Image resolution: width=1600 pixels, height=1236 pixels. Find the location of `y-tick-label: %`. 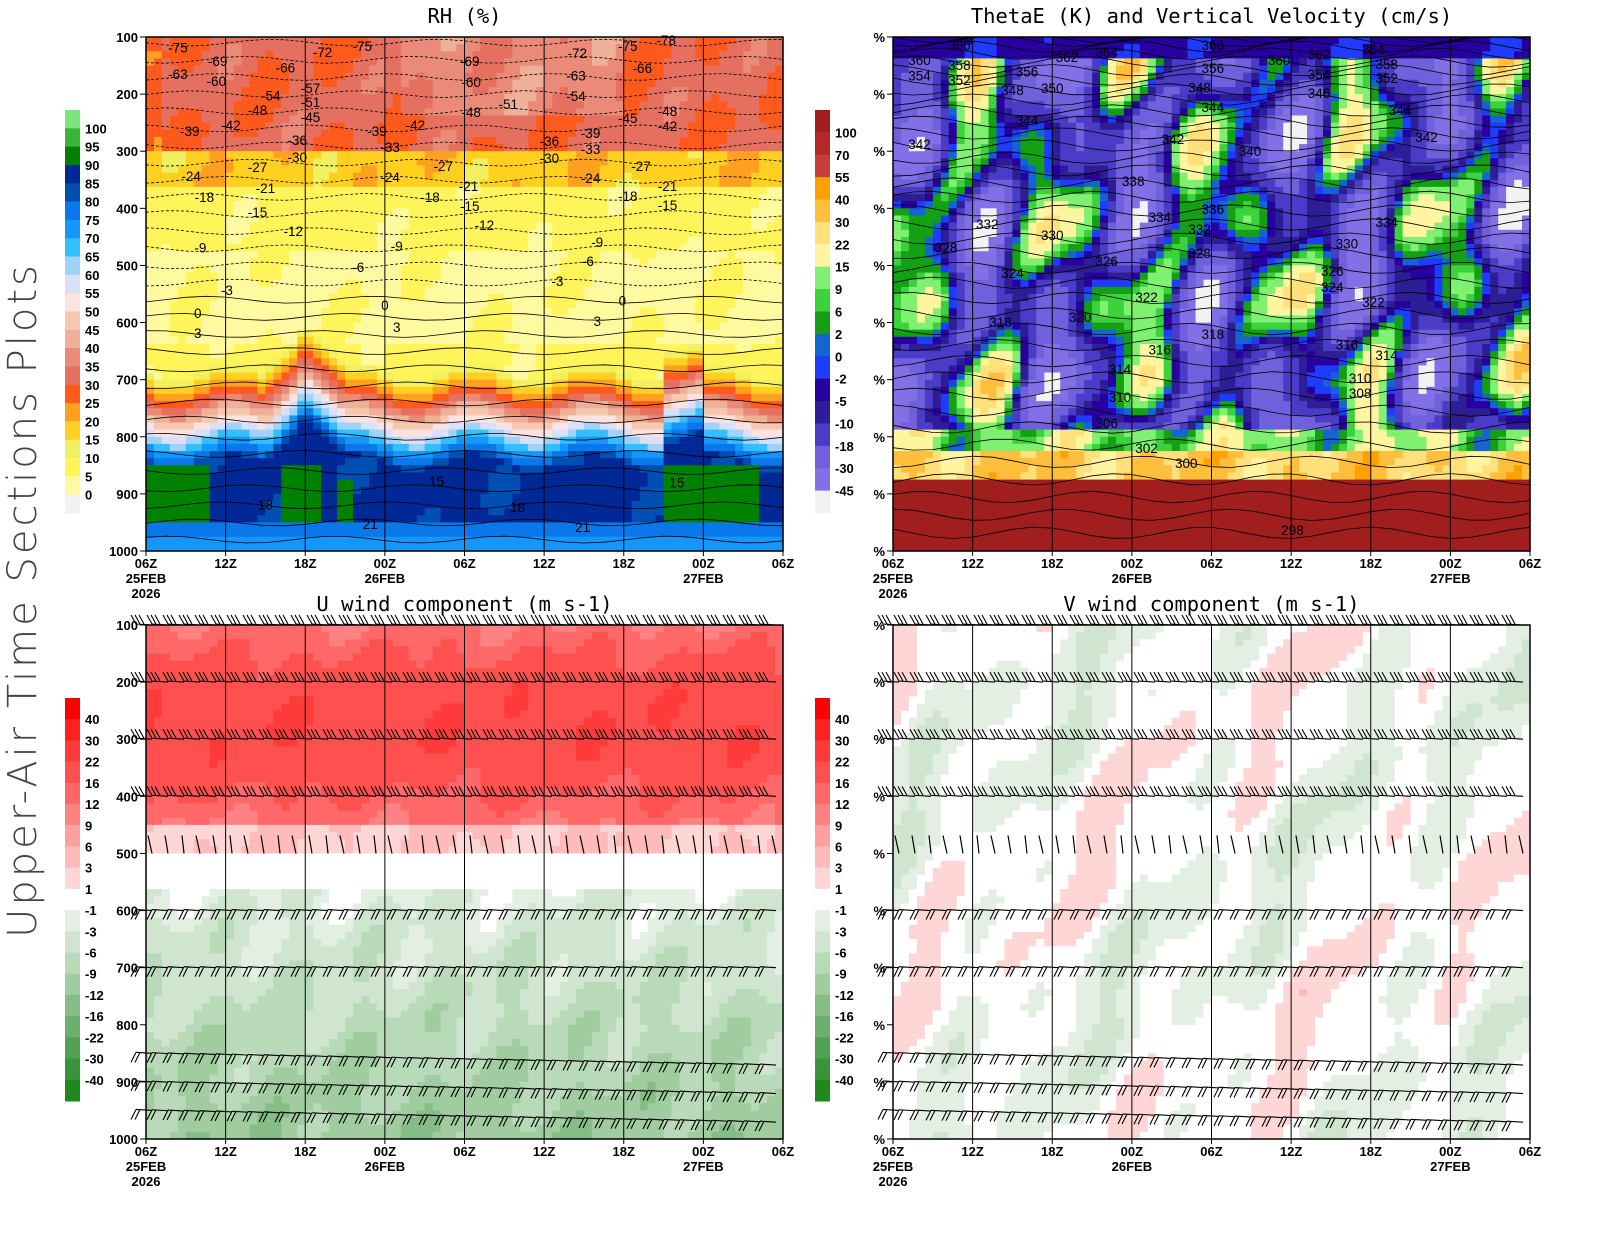

y-tick-label: % is located at coordinates (879, 323).